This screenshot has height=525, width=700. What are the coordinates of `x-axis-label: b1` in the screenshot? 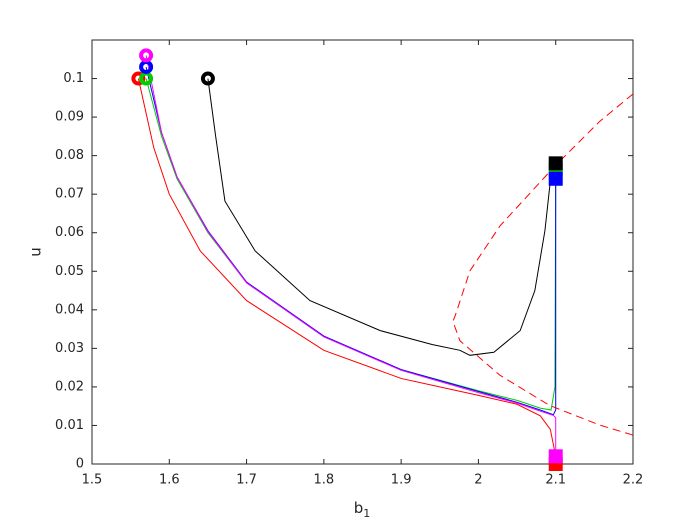 It's located at (362, 510).